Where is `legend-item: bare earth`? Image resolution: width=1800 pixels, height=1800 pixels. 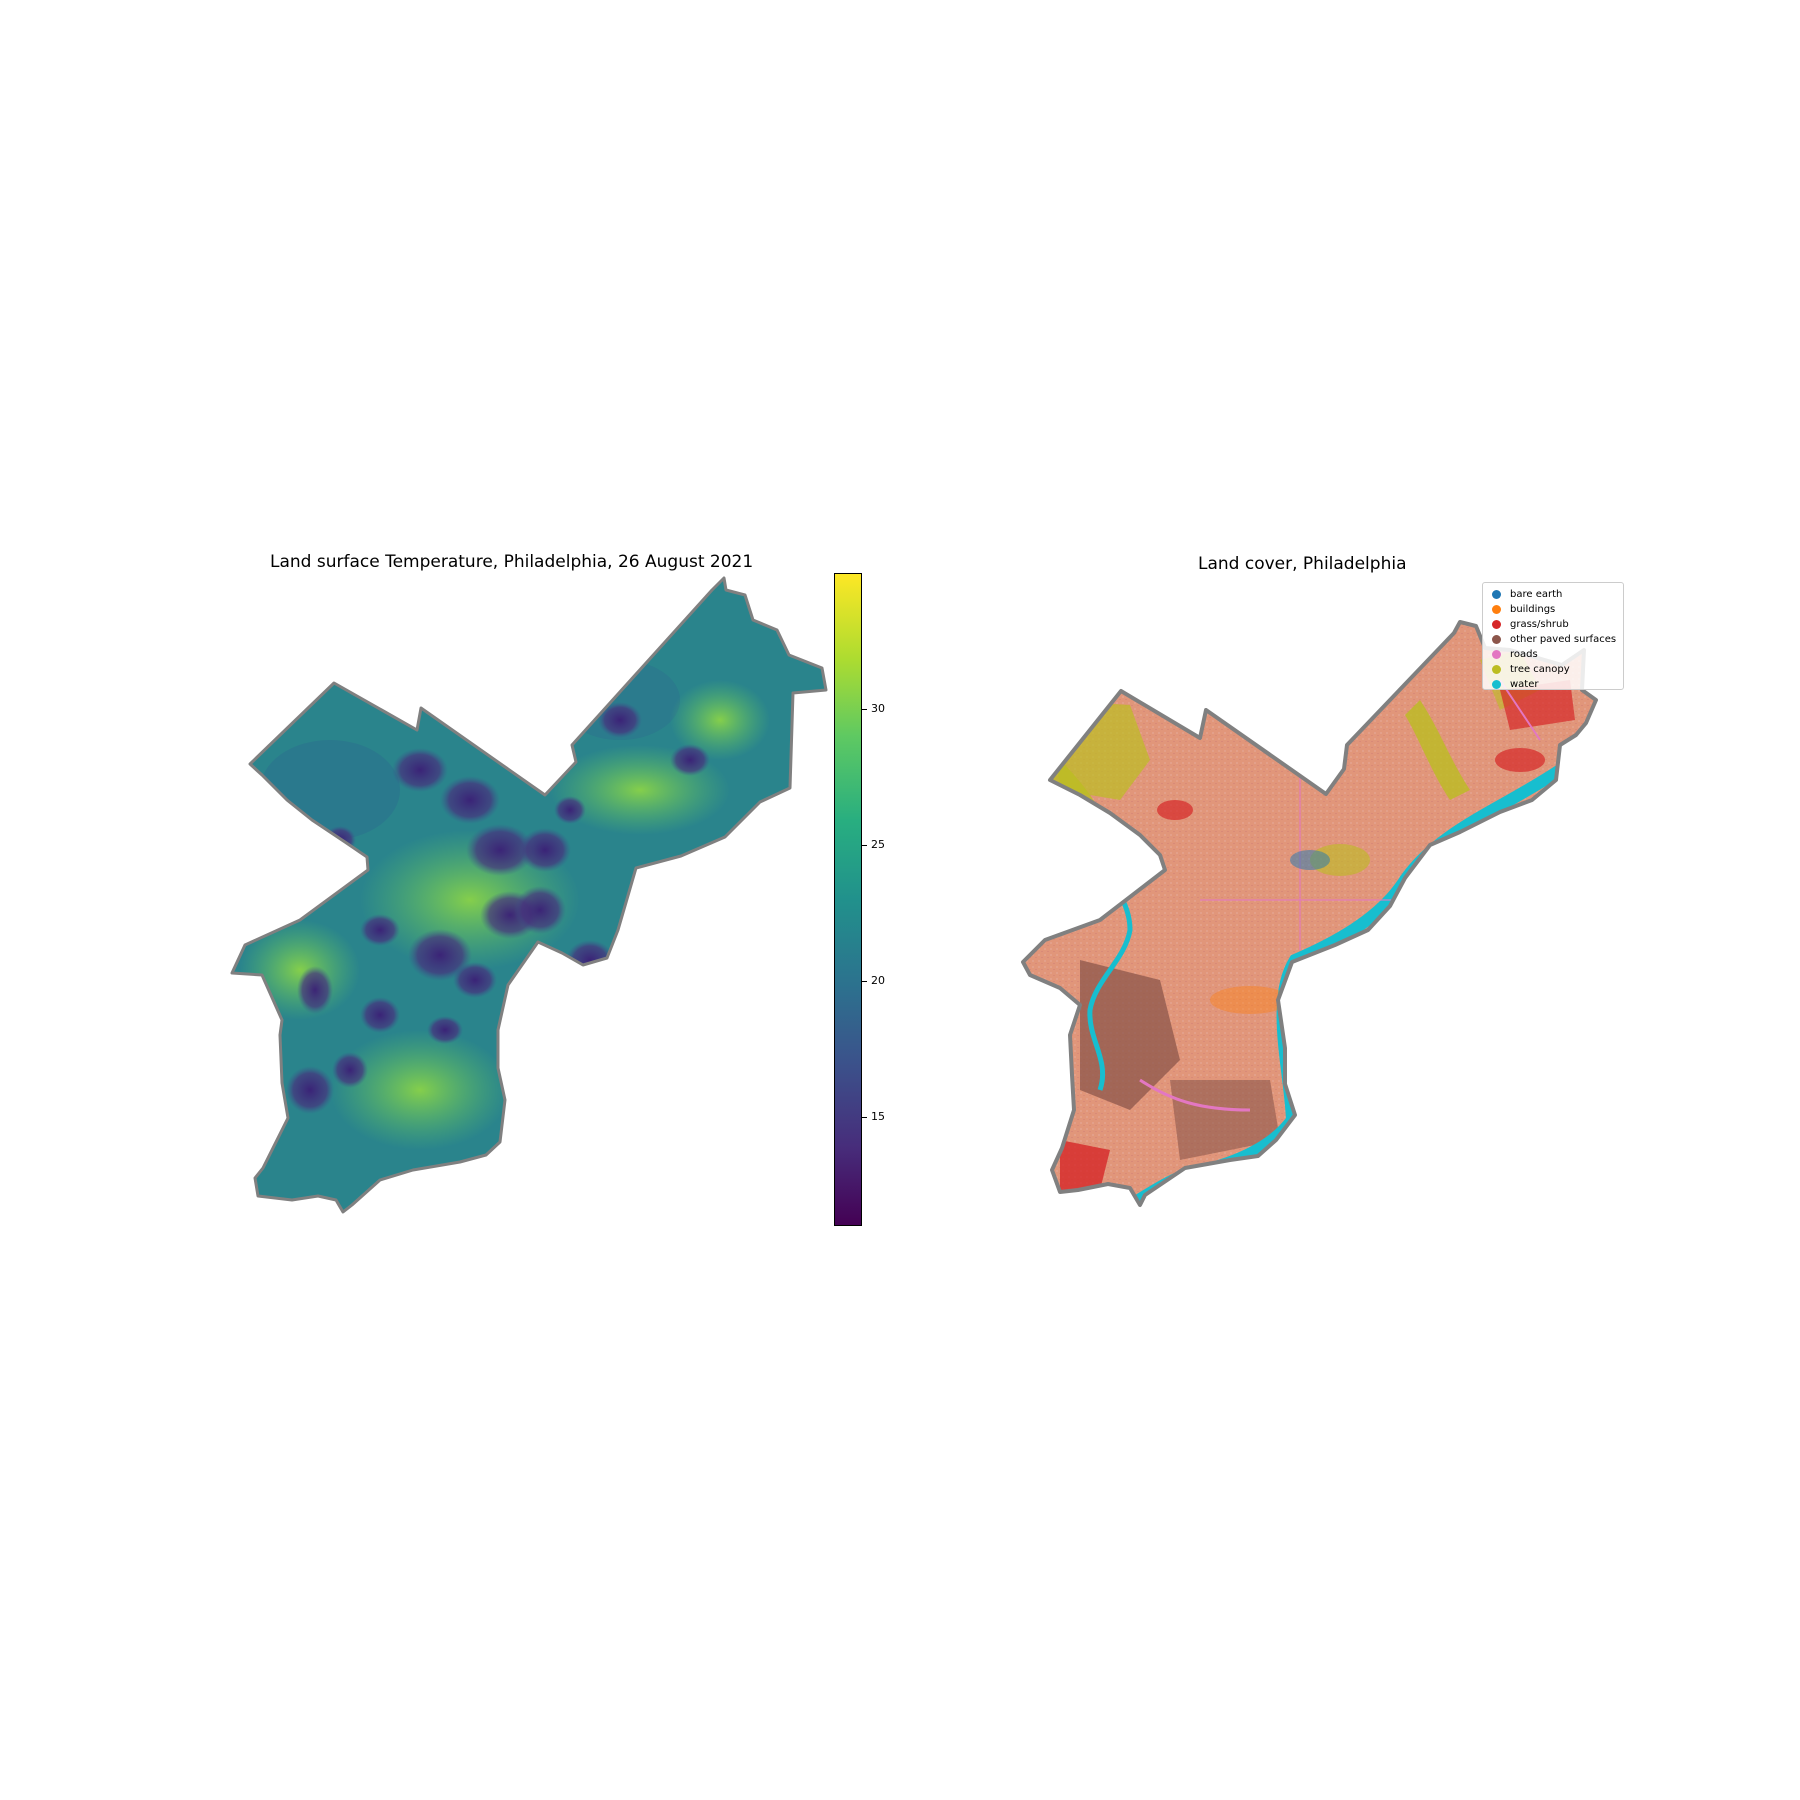
legend-item: bare earth is located at coordinates (1553, 594).